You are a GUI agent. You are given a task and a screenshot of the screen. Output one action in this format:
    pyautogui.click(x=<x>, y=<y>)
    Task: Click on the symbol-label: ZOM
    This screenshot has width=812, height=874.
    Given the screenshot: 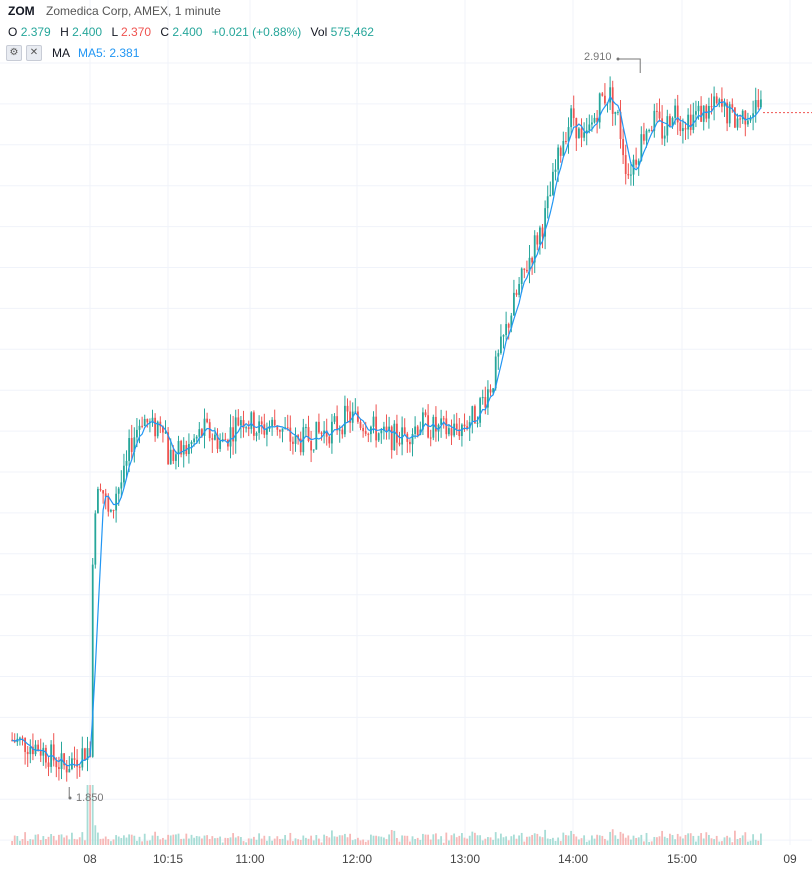 What is the action you would take?
    pyautogui.click(x=21, y=11)
    